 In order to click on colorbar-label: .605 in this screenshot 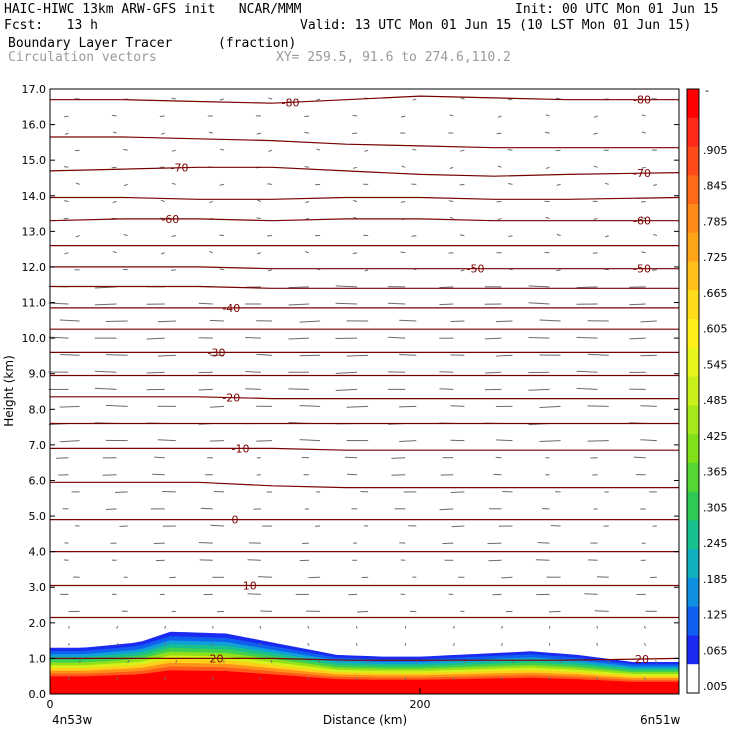, I will do `click(715, 329)`.